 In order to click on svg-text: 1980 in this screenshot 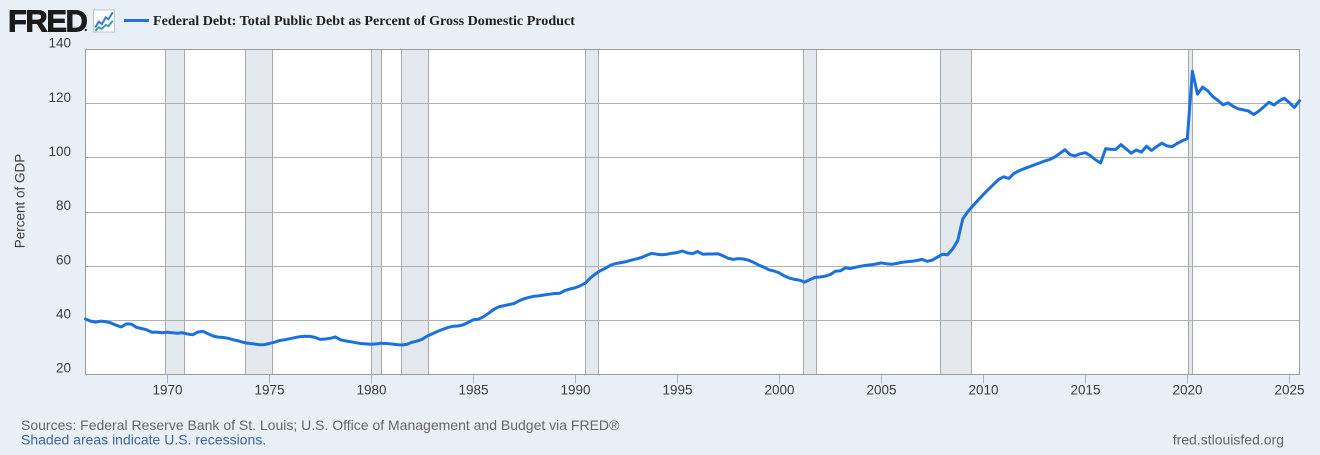, I will do `click(371, 390)`.